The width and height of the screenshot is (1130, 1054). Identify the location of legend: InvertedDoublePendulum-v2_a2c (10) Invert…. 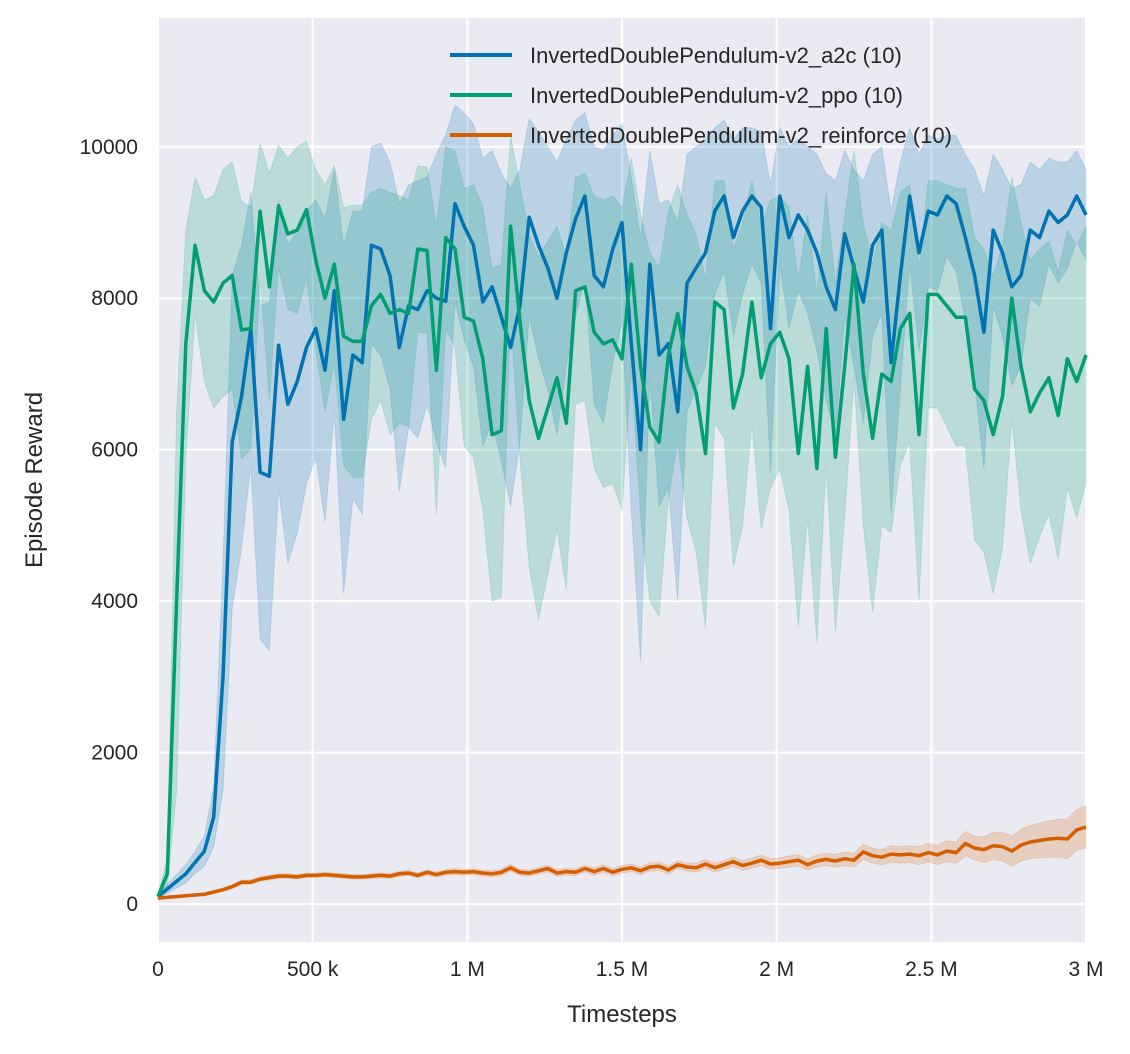
(701, 95).